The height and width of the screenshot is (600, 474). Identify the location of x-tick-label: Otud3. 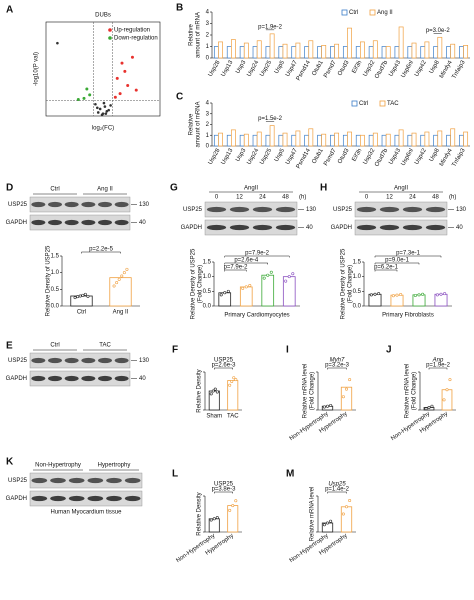
(344, 156).